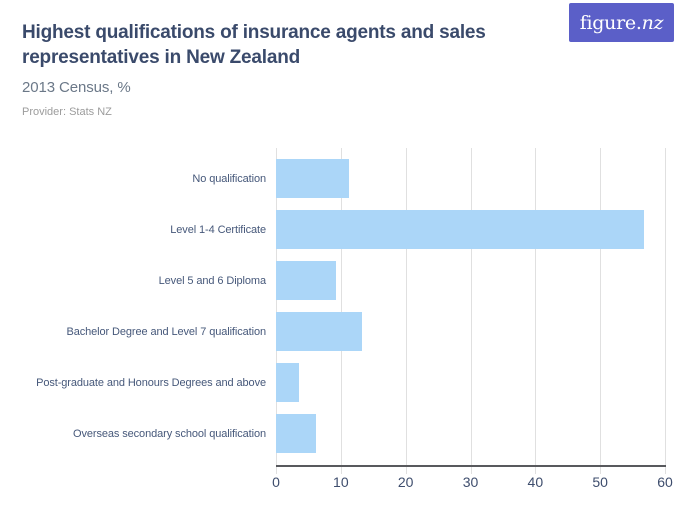 This screenshot has height=525, width=700. Describe the element at coordinates (229, 178) in the screenshot. I see `category-label: No qualification` at that location.